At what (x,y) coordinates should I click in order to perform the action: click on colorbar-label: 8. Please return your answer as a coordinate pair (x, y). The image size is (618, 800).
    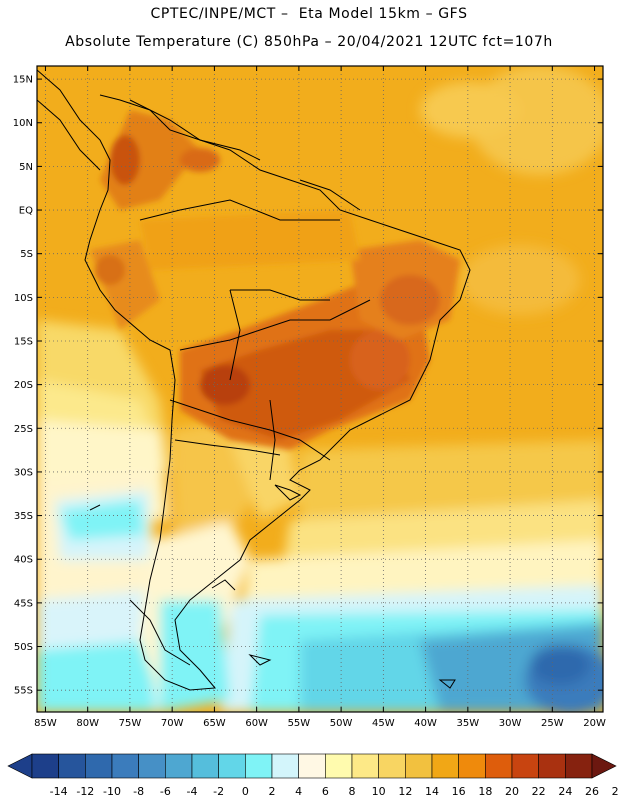
    Looking at the image, I should click on (352, 791).